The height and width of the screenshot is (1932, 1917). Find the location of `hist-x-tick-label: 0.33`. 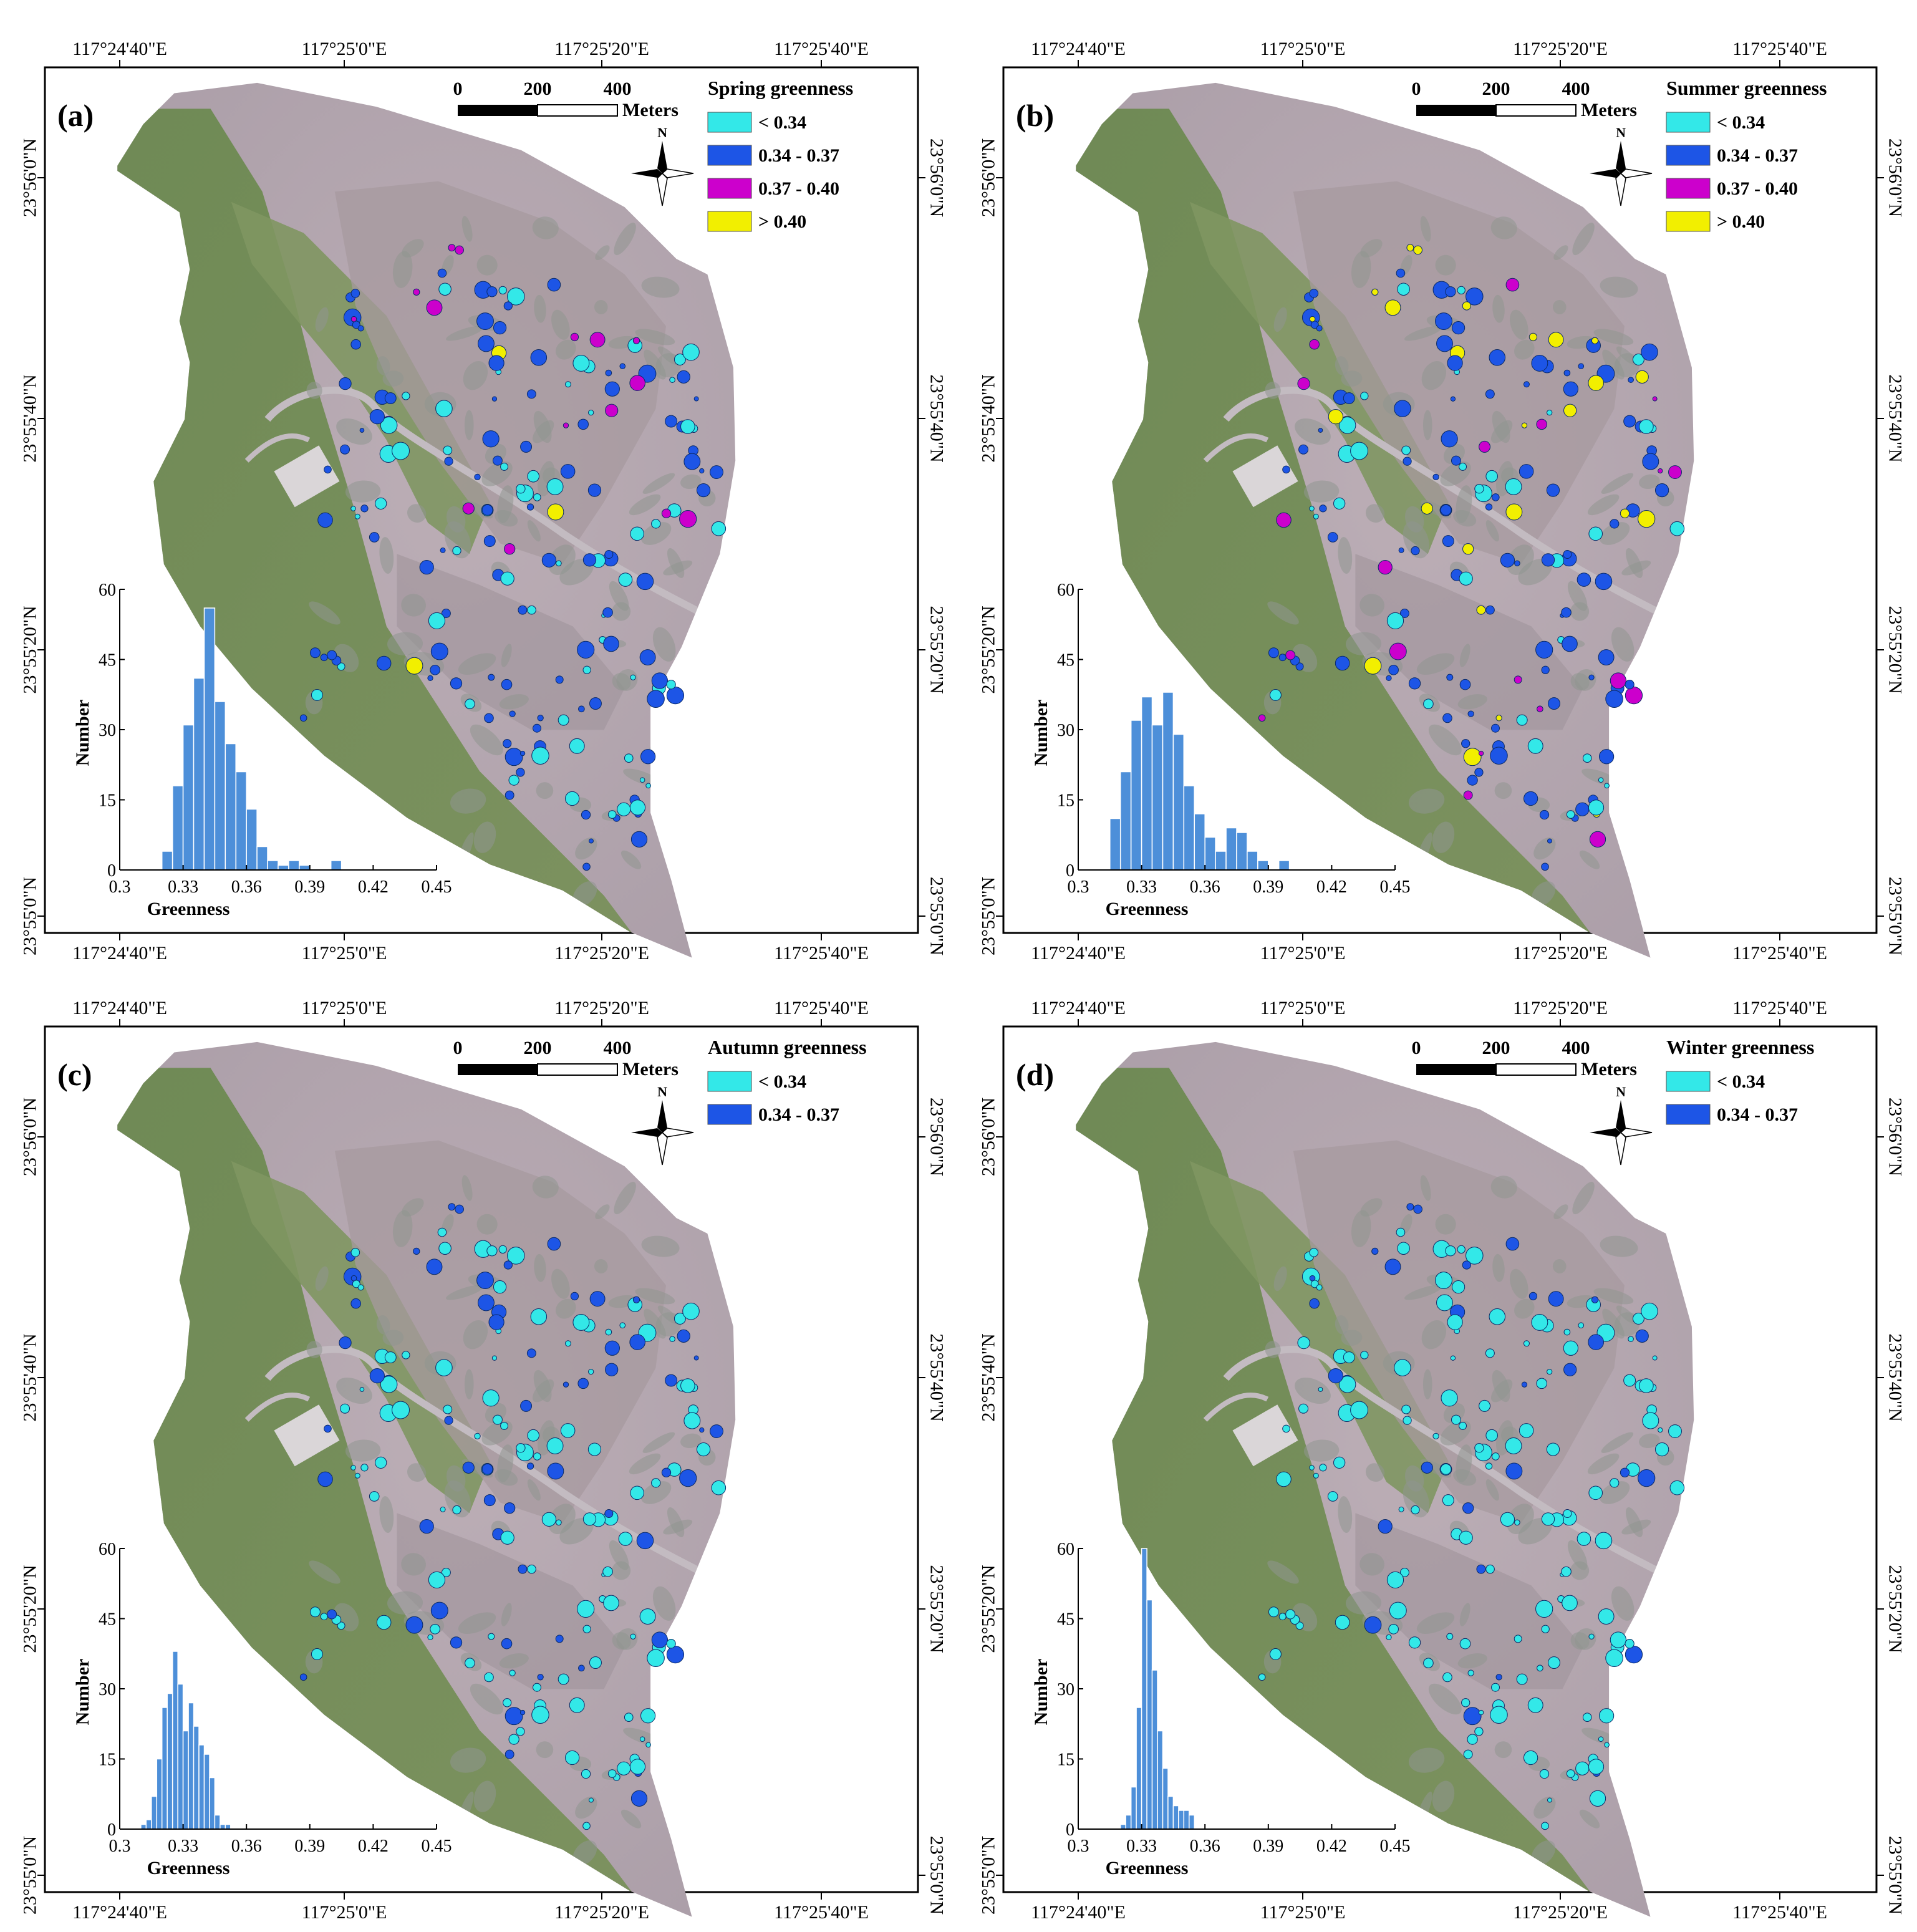

hist-x-tick-label: 0.33 is located at coordinates (183, 887).